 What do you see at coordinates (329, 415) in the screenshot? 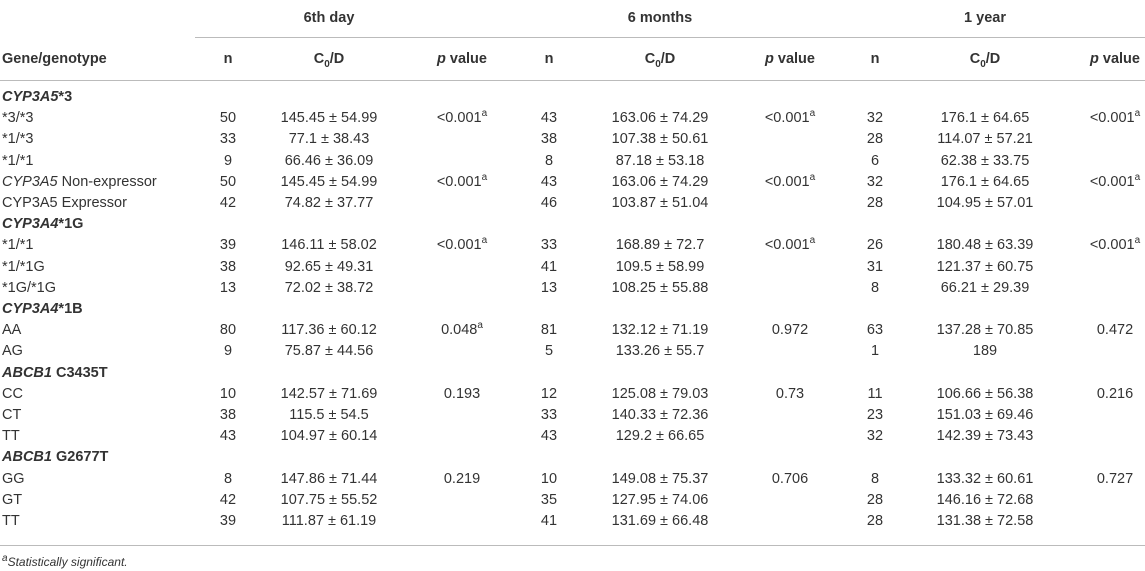
I see `table-cell-text: 115.5 ± 54.5` at bounding box center [329, 415].